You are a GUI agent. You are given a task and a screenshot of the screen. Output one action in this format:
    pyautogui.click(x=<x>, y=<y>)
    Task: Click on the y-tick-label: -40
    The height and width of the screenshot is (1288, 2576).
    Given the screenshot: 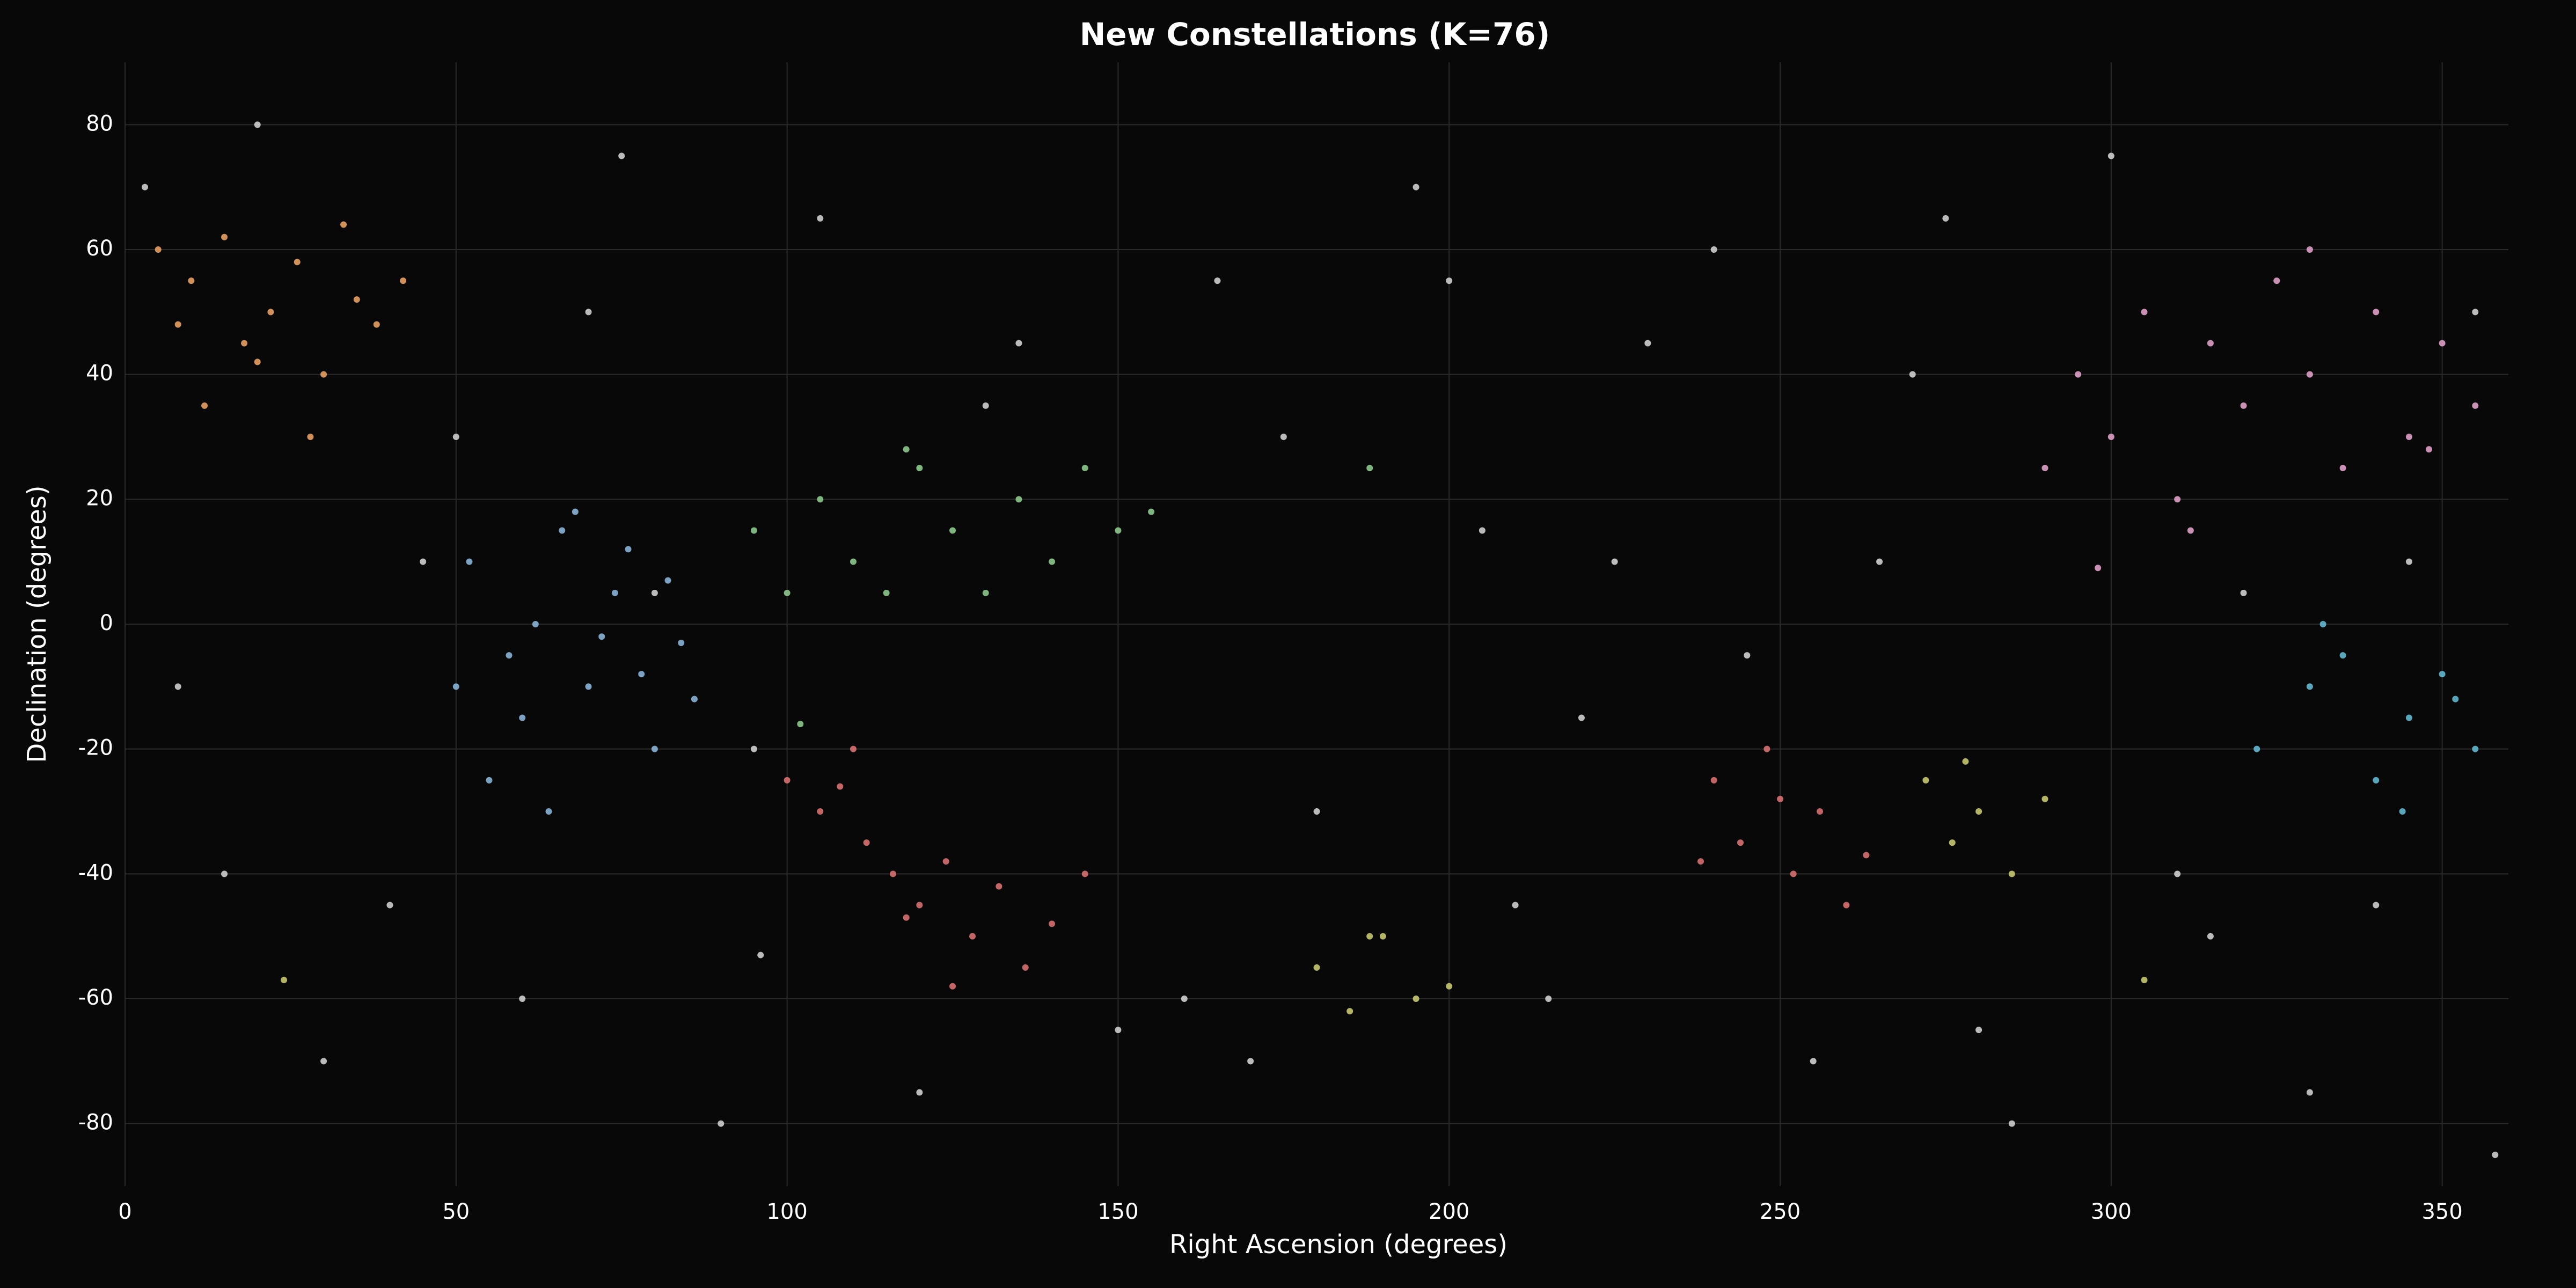 What is the action you would take?
    pyautogui.click(x=95, y=872)
    